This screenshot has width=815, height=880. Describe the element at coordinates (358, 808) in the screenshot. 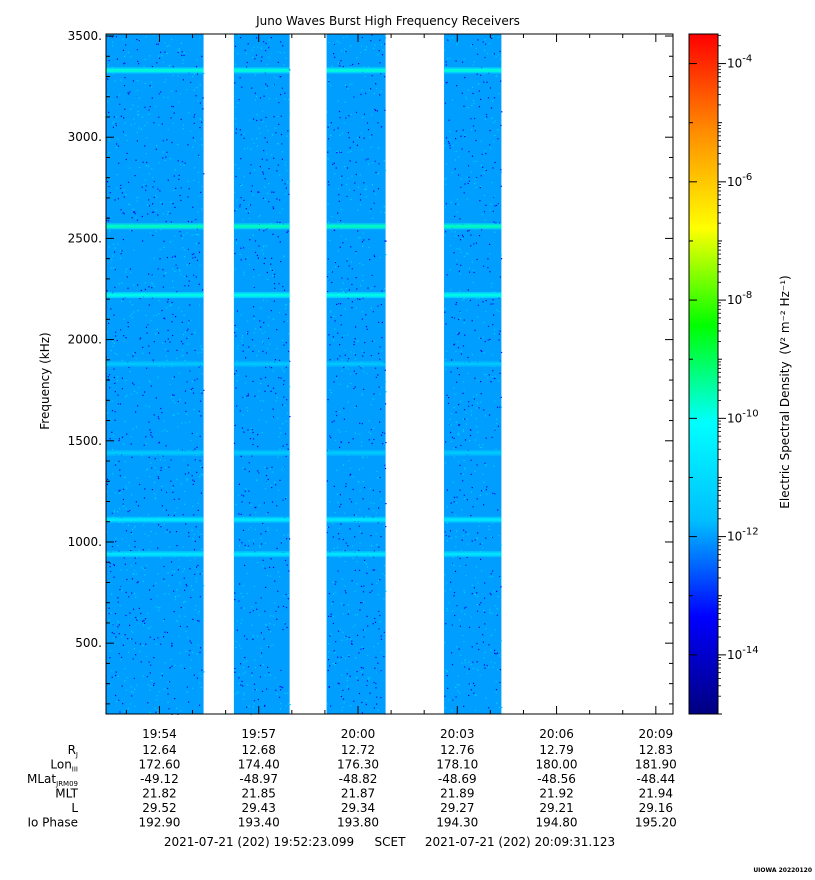

I see `ephemeris-value: 29.34` at that location.